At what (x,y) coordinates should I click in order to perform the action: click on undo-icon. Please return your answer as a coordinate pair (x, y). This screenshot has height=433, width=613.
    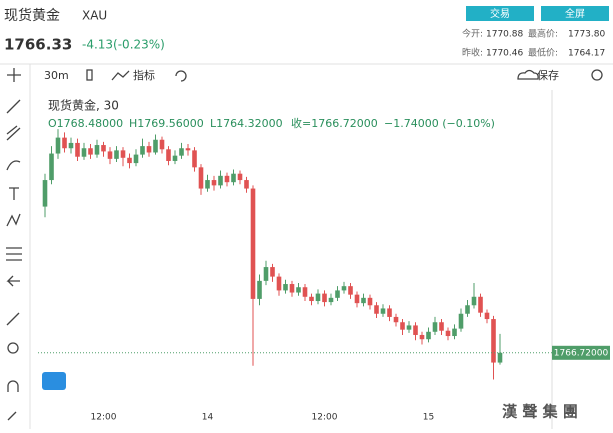
    Looking at the image, I should click on (181, 76).